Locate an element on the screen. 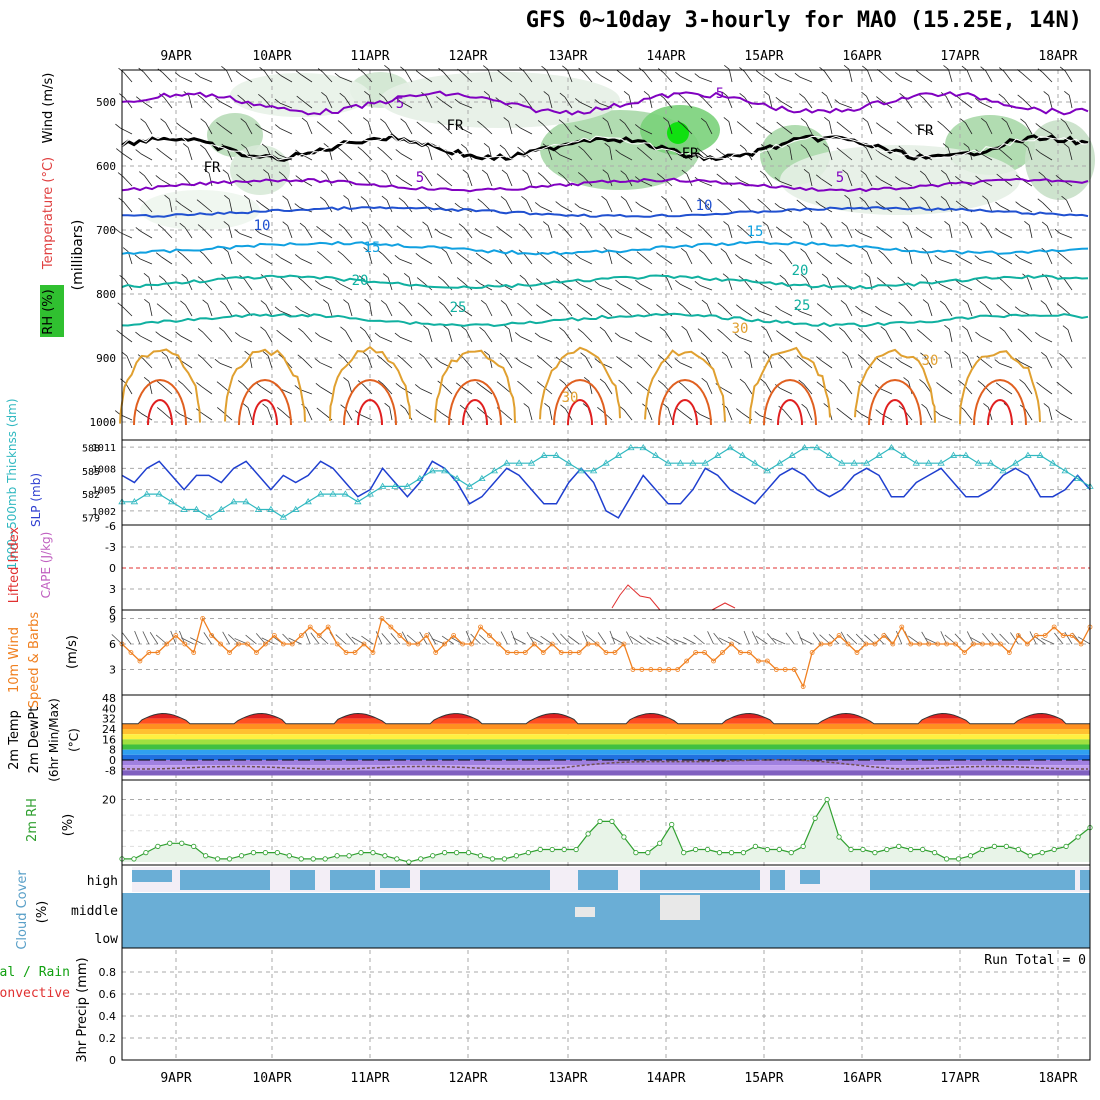 The width and height of the screenshot is (1100, 1100). ylabel-lifted-index: Lifted Index is located at coordinates (14, 564).